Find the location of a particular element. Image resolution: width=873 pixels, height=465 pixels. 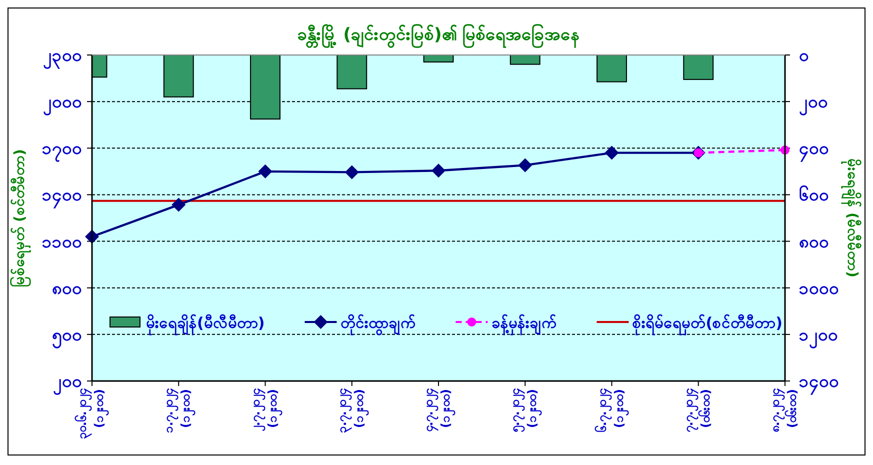

y-tick-label: ၂၀၀၀ is located at coordinates (62, 104).